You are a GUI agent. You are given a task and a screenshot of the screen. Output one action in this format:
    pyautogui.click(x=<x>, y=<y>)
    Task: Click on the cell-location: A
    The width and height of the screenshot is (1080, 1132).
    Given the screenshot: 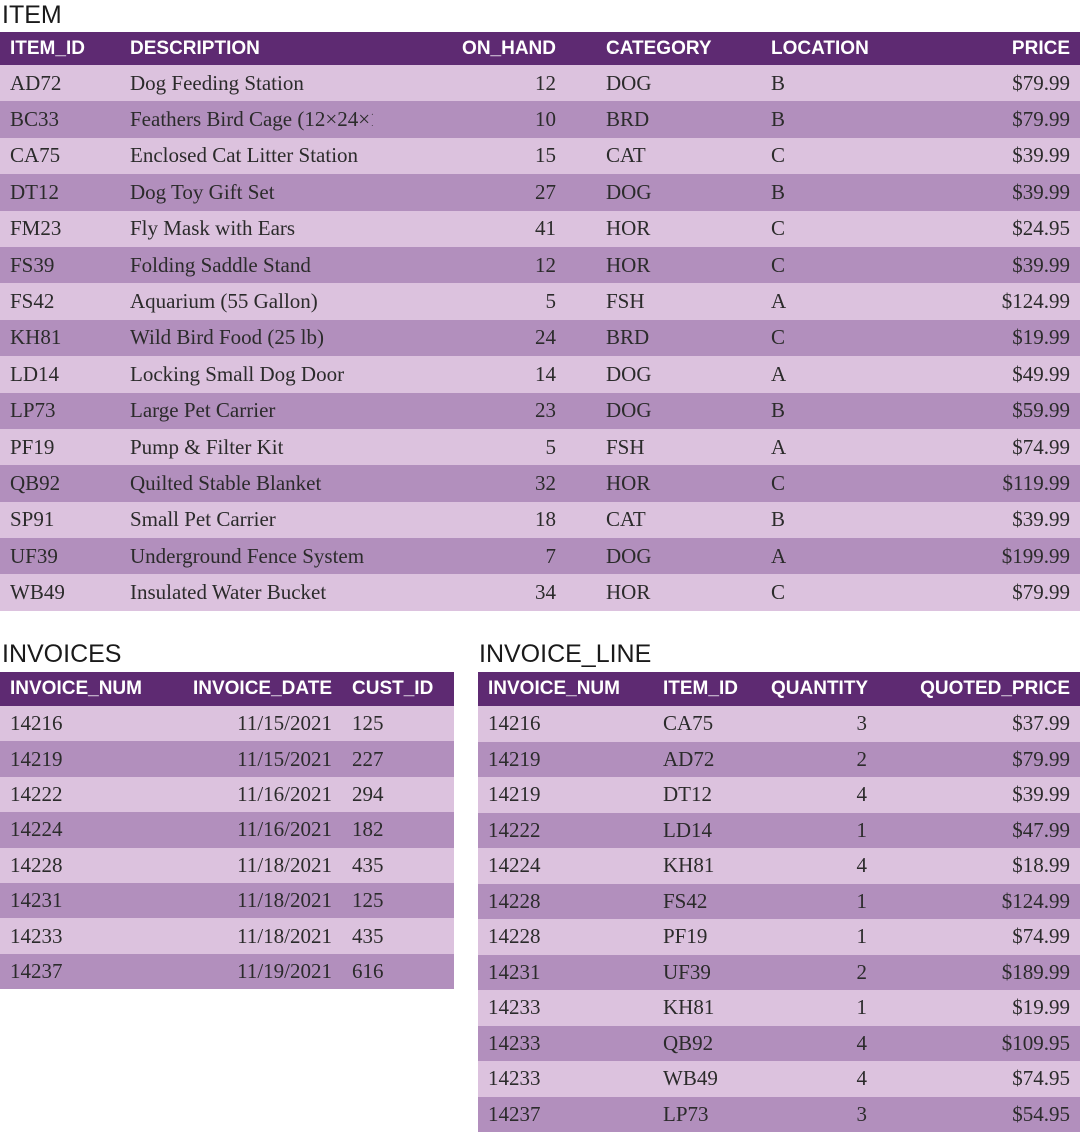 What is the action you would take?
    pyautogui.click(x=813, y=447)
    